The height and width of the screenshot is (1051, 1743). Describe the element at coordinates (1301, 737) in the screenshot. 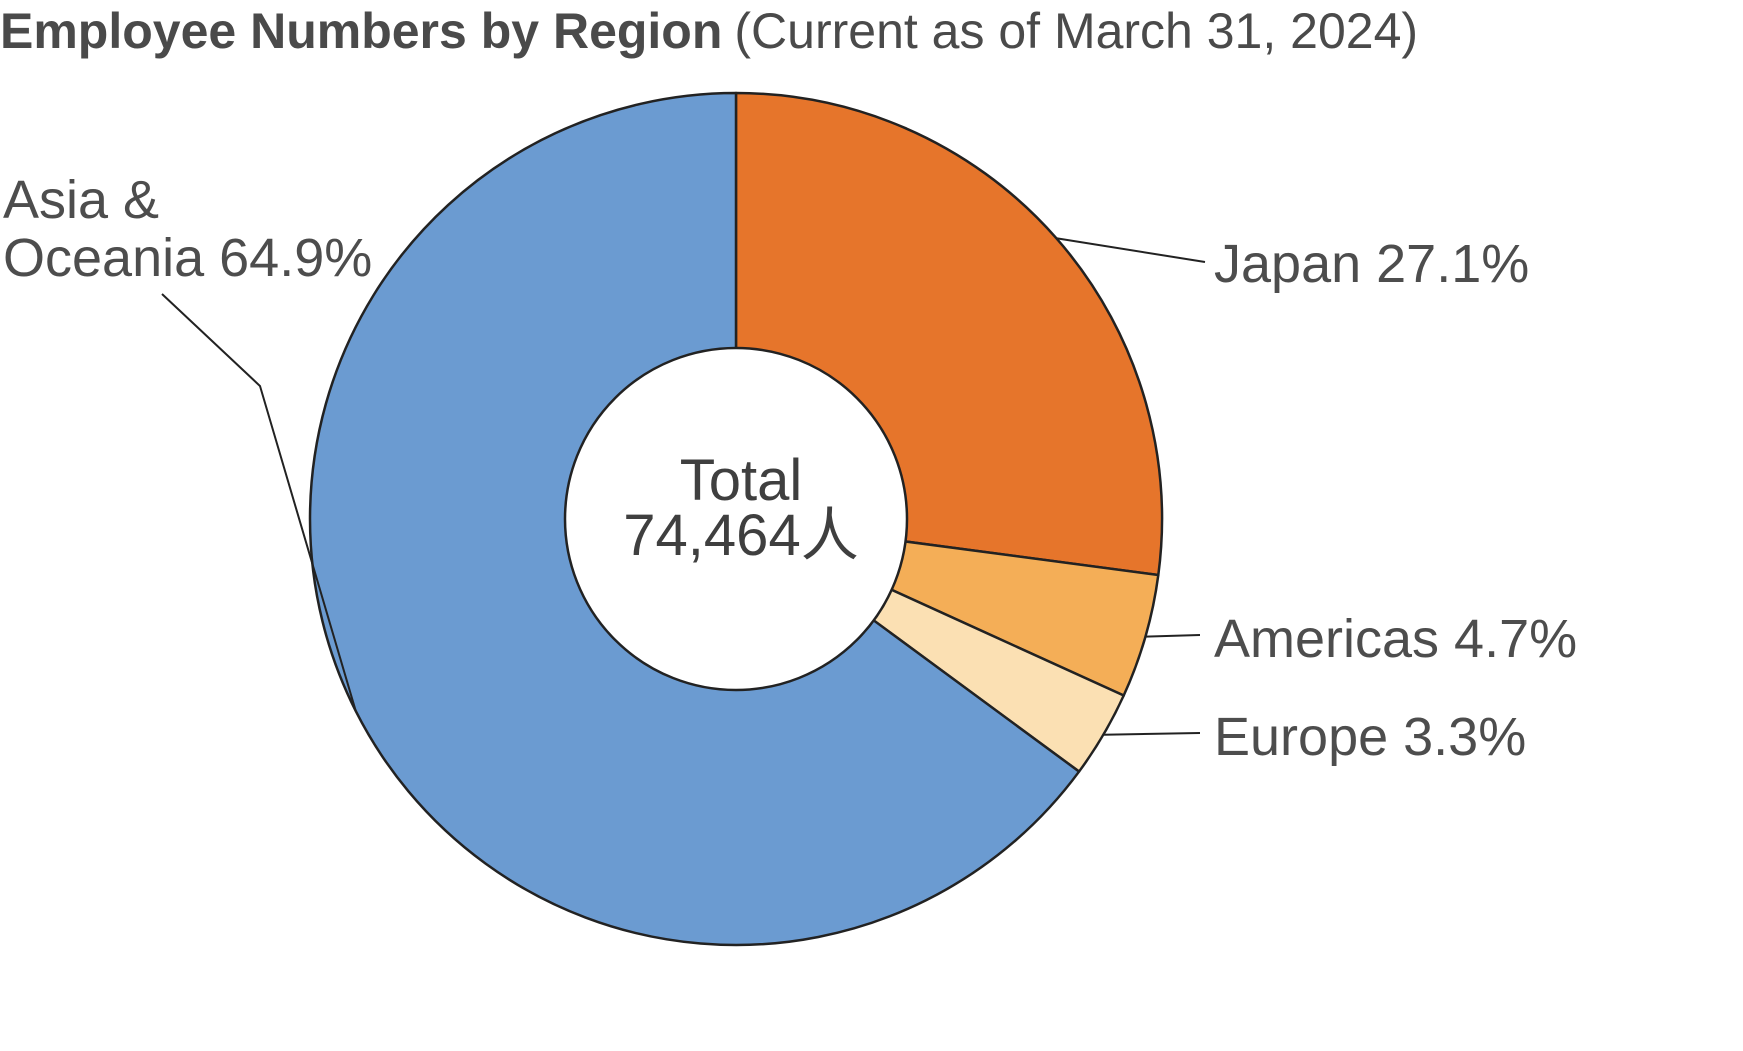

I see `slice-name: Europe` at that location.